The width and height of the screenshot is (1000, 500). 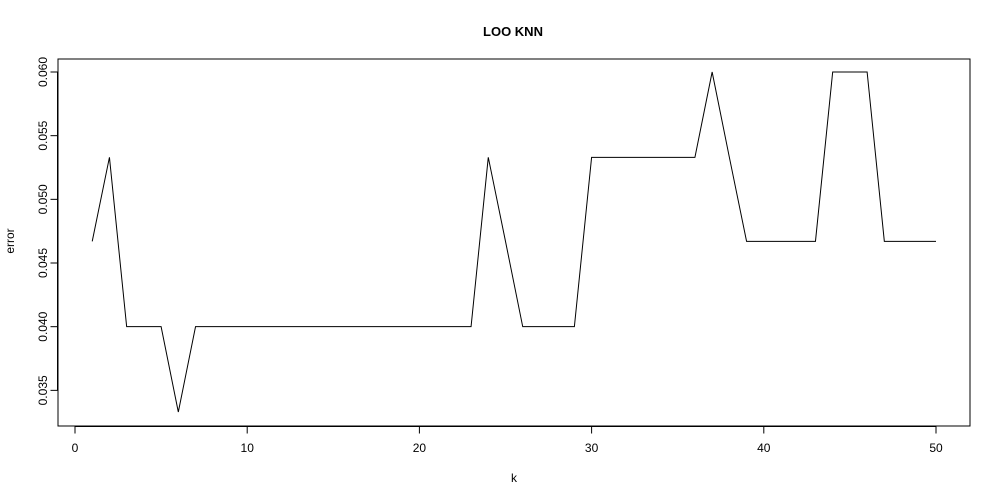 What do you see at coordinates (43, 199) in the screenshot?
I see `y-tick-label: 0.050` at bounding box center [43, 199].